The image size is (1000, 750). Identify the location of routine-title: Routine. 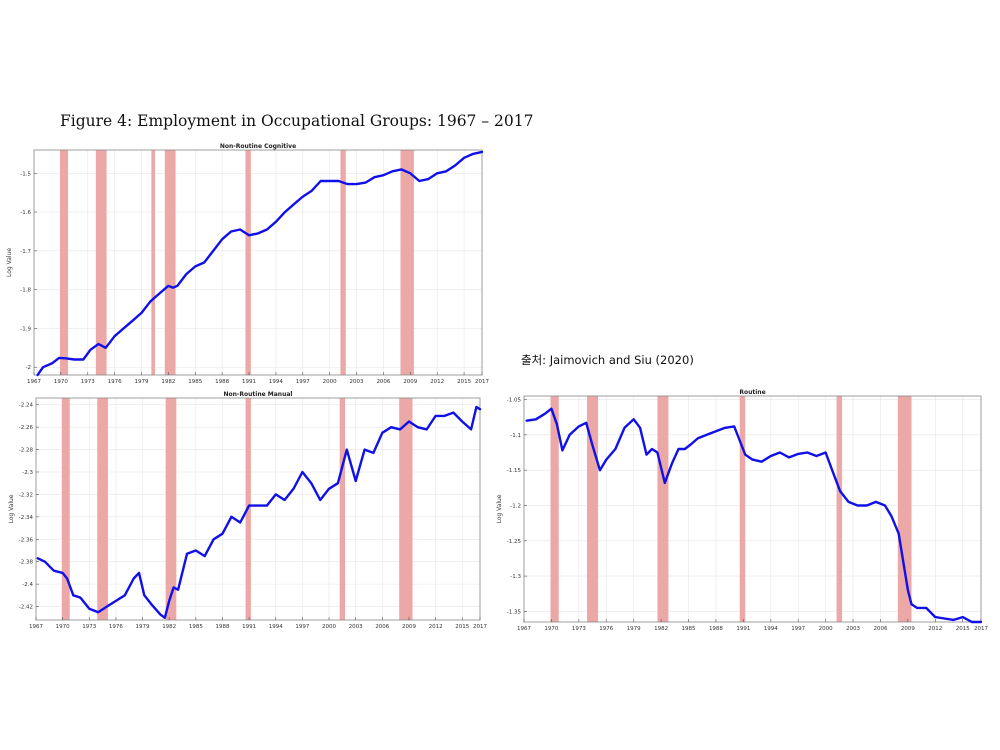
(752, 392).